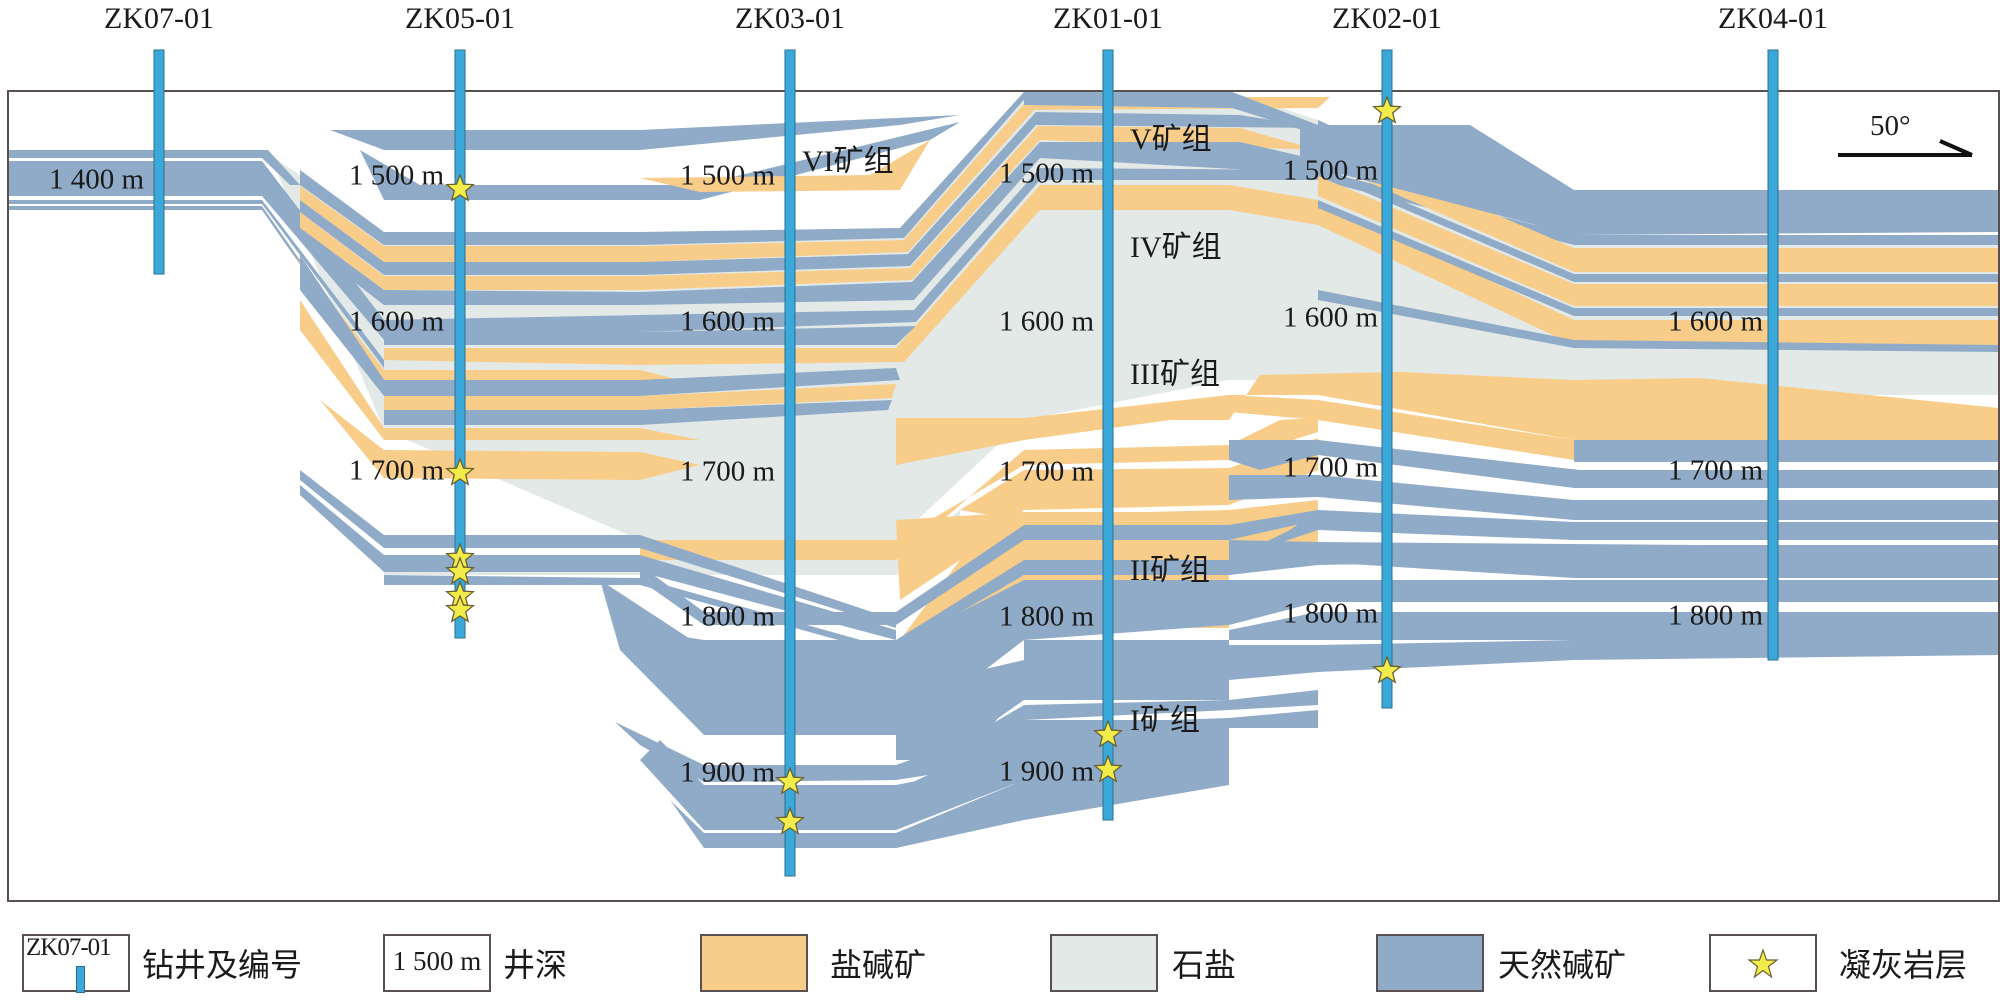 Image resolution: width=2008 pixels, height=1003 pixels. What do you see at coordinates (1387, 379) in the screenshot?
I see `well-bar-zk02` at bounding box center [1387, 379].